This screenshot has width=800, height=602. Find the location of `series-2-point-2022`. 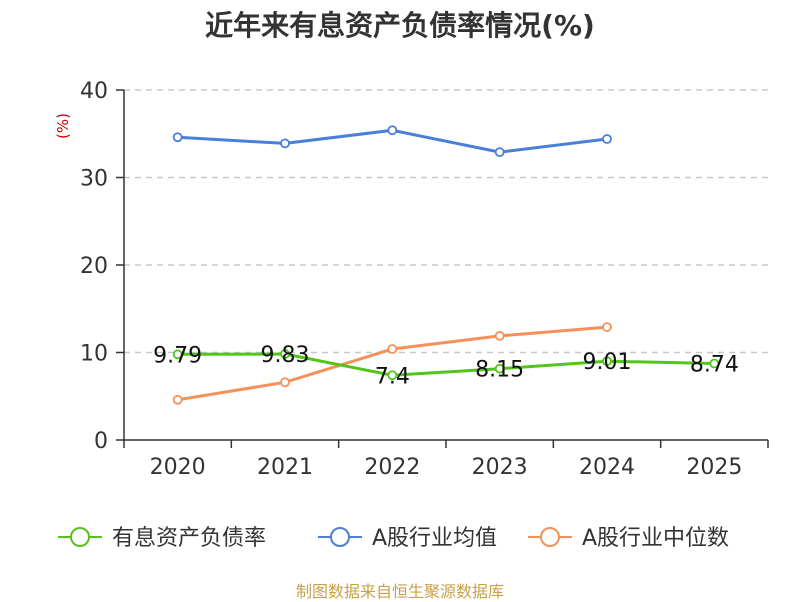

series-2-point-2022 is located at coordinates (392, 349).